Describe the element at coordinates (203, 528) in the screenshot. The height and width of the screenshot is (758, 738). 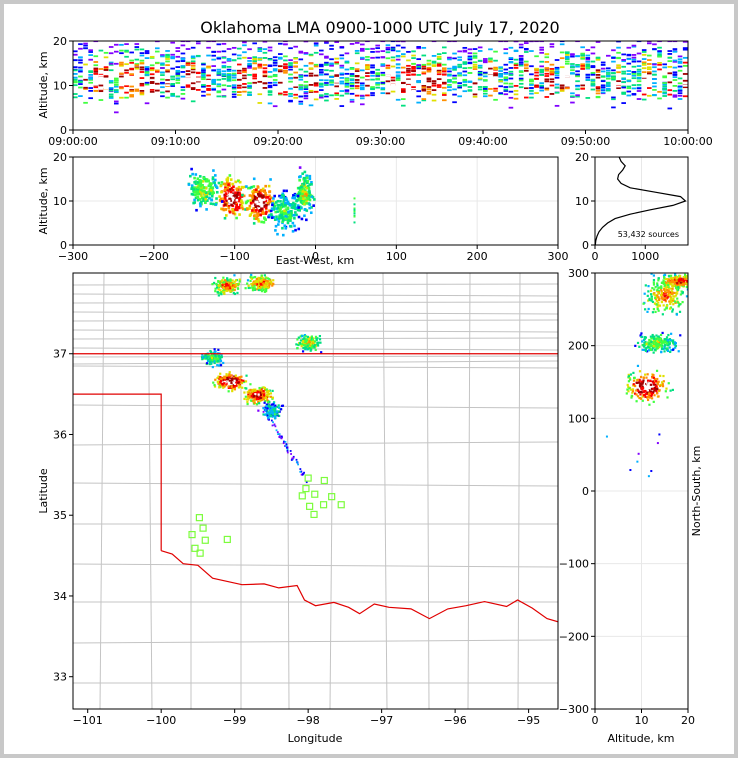
I see `lma-station-marker` at that location.